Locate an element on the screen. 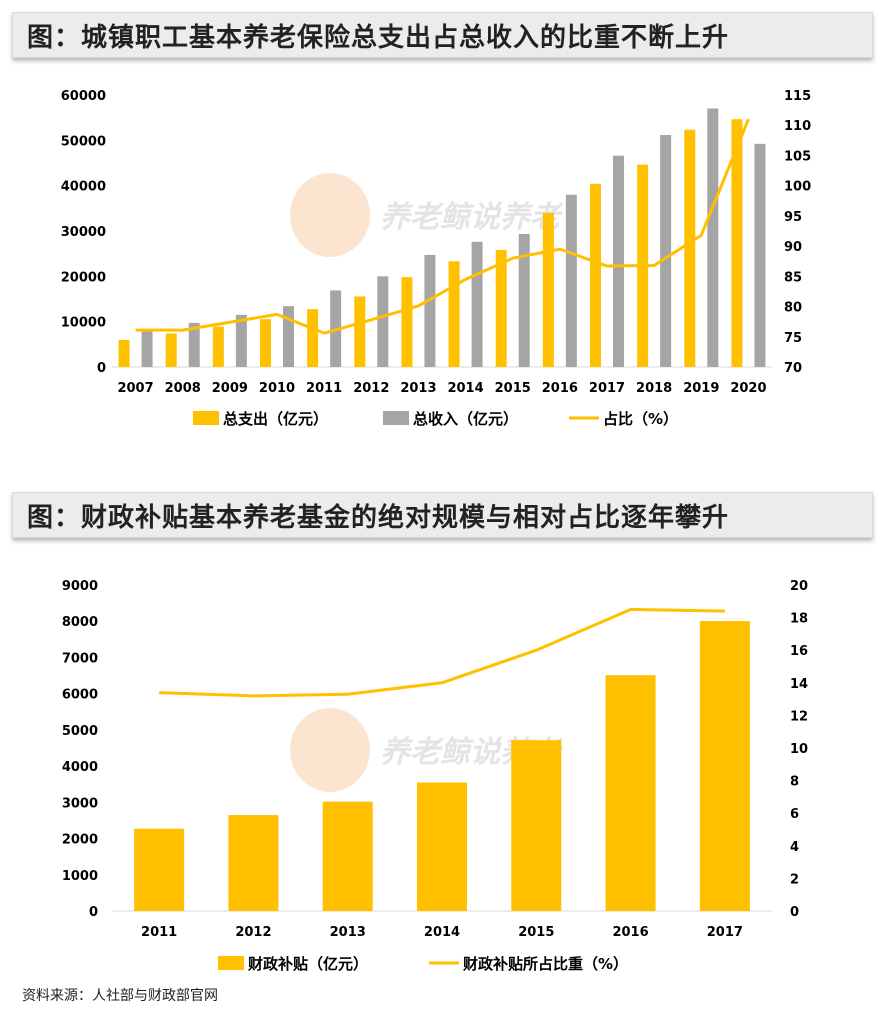  chart2-legend-label: 财政补贴（亿元） is located at coordinates (308, 964).